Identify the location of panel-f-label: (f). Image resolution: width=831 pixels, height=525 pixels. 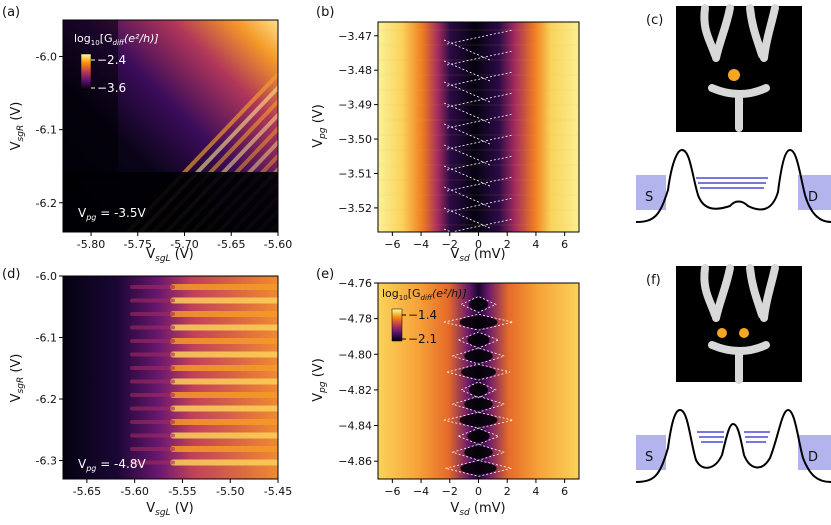
(653, 280).